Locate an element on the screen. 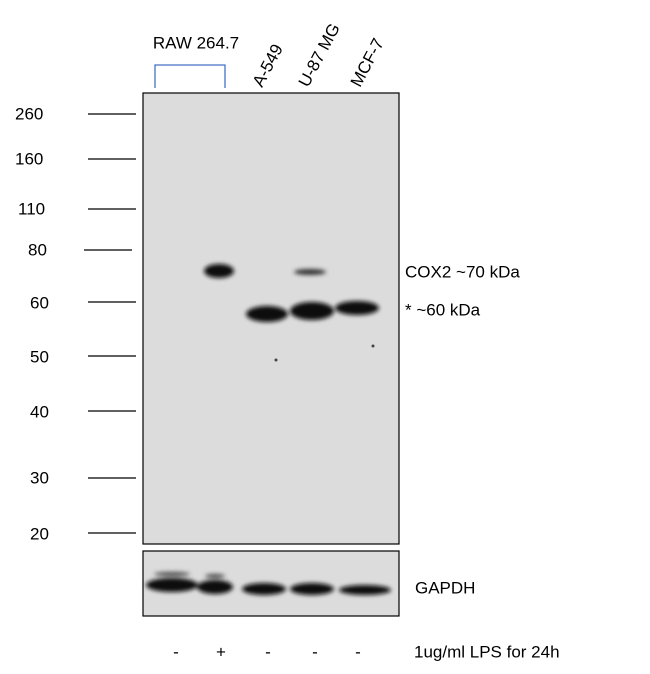 This screenshot has width=650, height=674. marker-label: 60 is located at coordinates (39, 302).